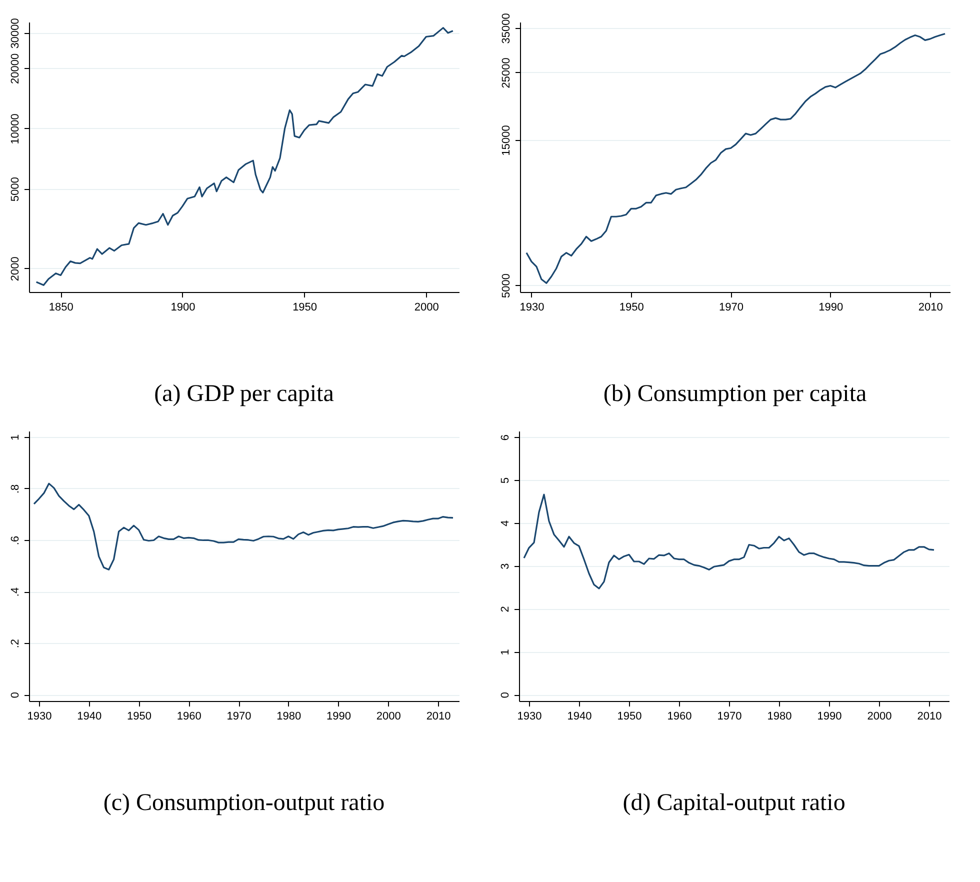 The width and height of the screenshot is (980, 882). What do you see at coordinates (16, 541) in the screenshot?
I see `y-tick-label: .6` at bounding box center [16, 541].